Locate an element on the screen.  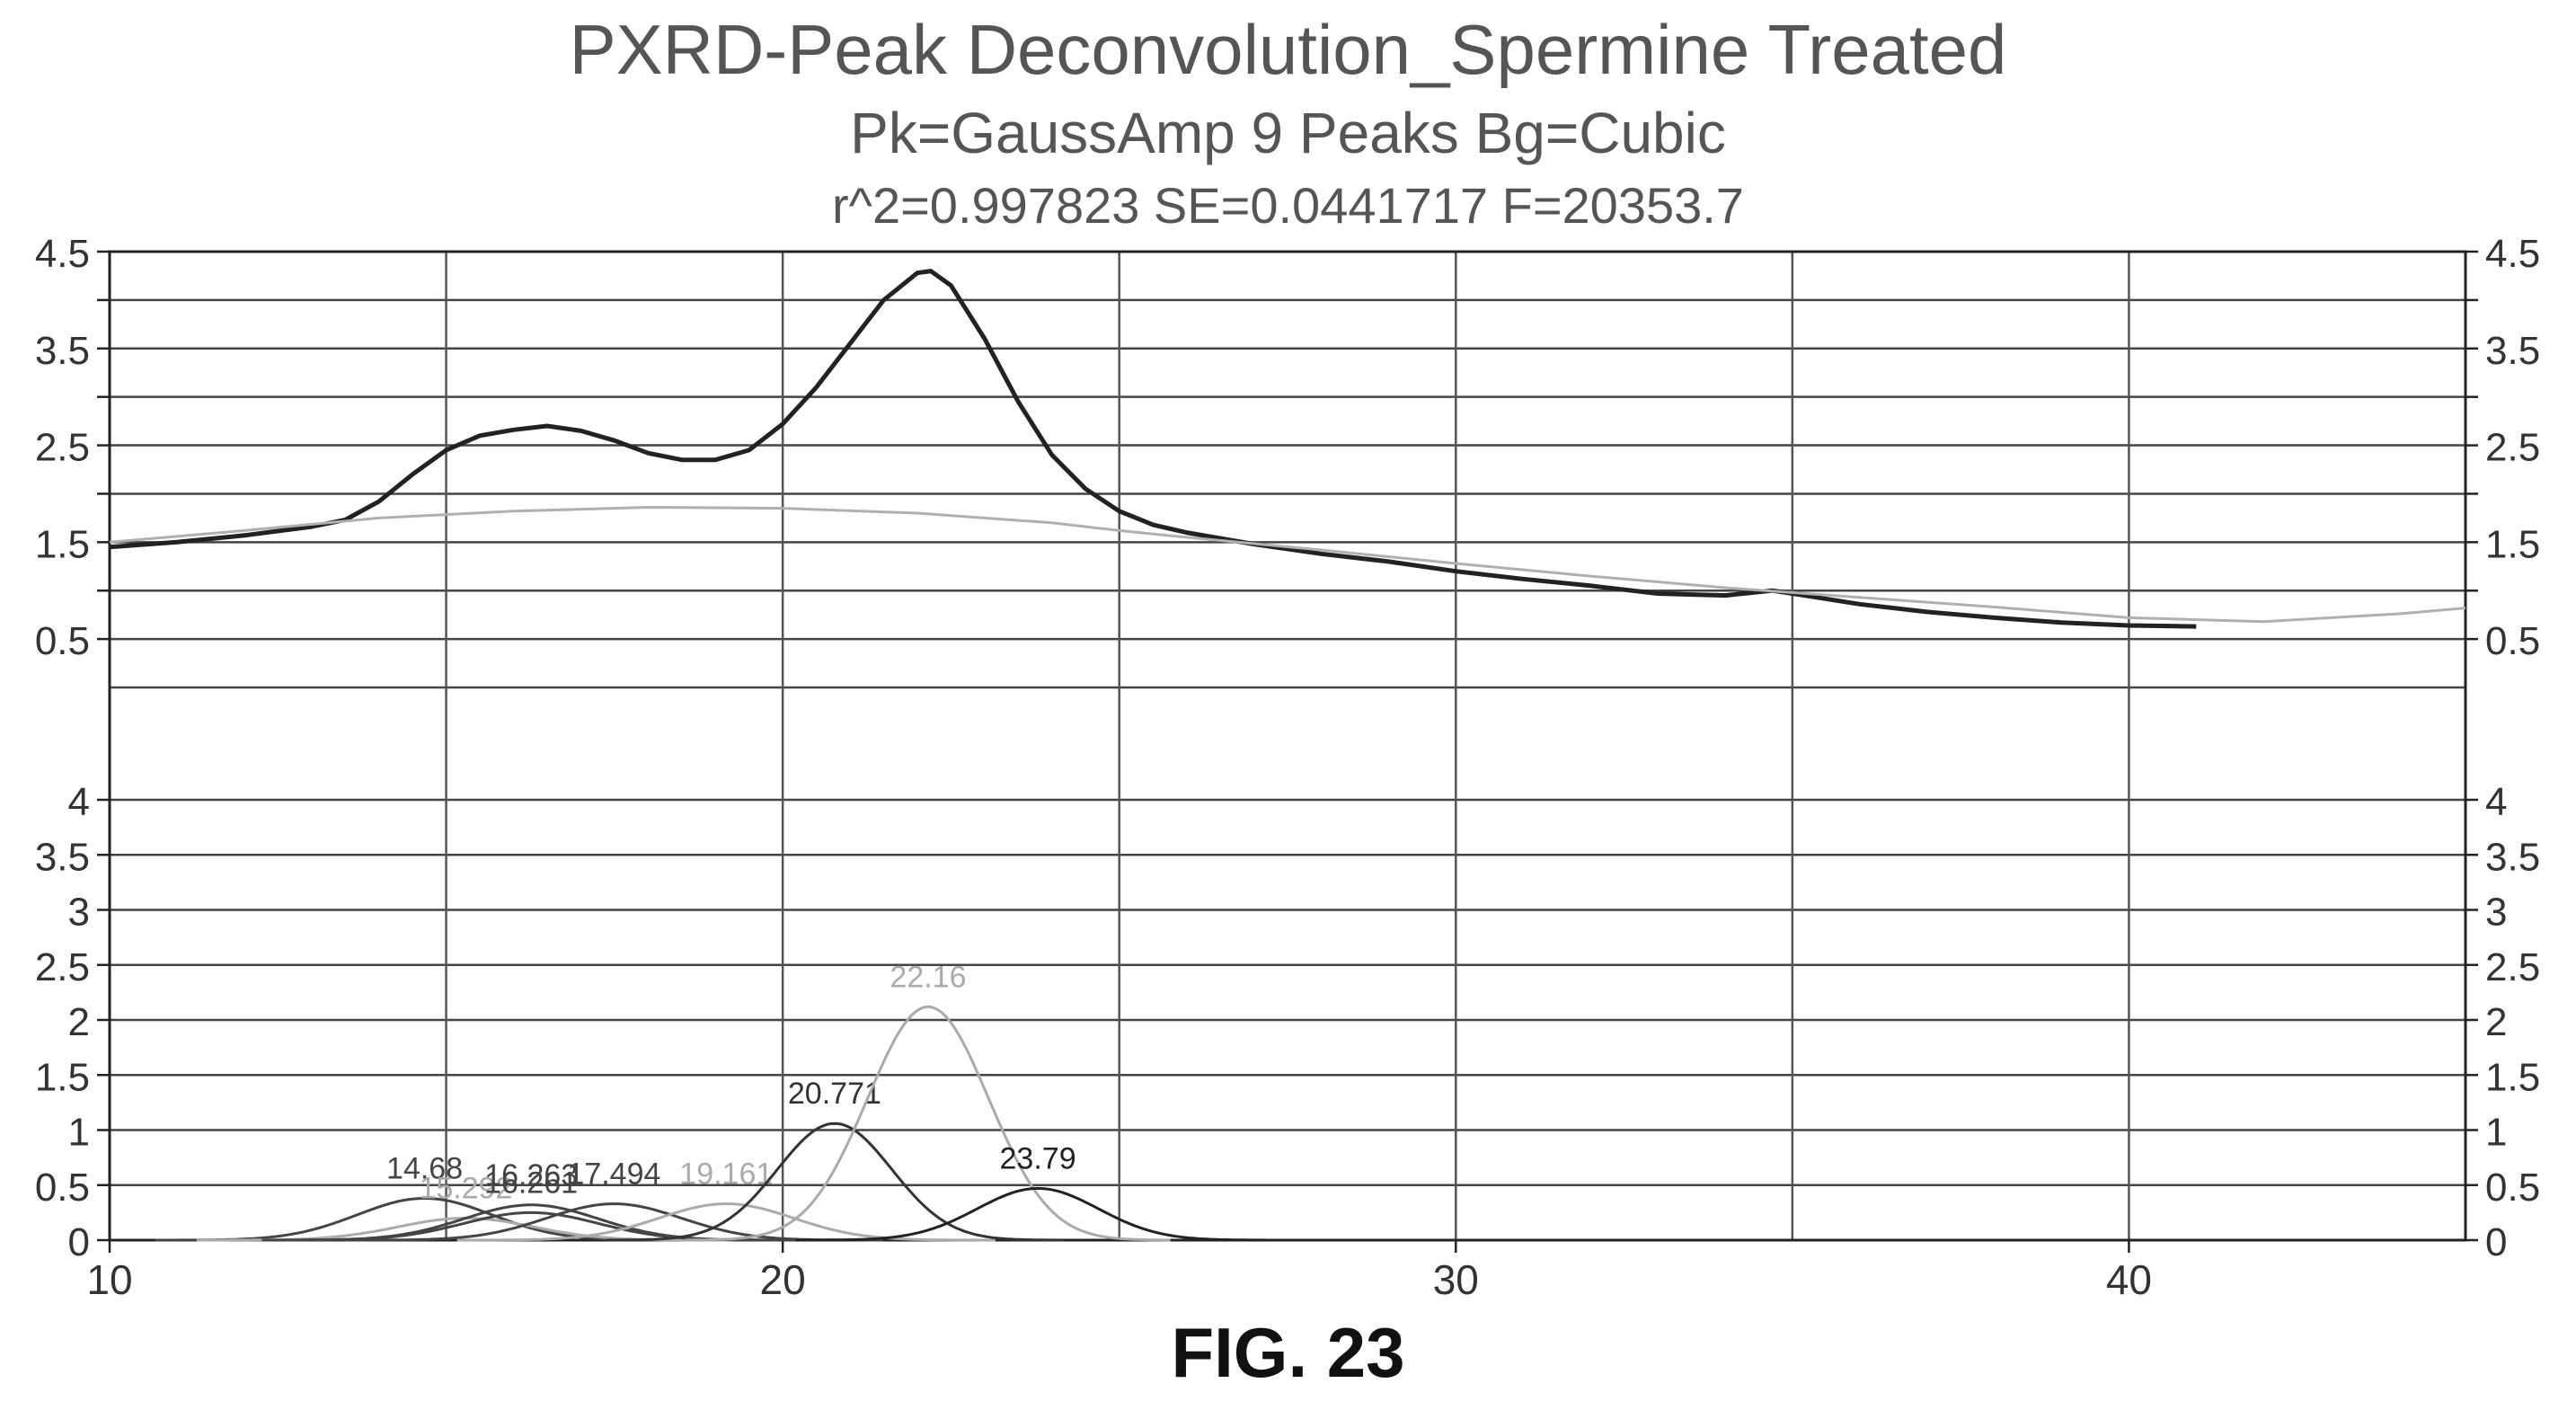
top-y-tick-label-right: 0.5 is located at coordinates (2512, 641).